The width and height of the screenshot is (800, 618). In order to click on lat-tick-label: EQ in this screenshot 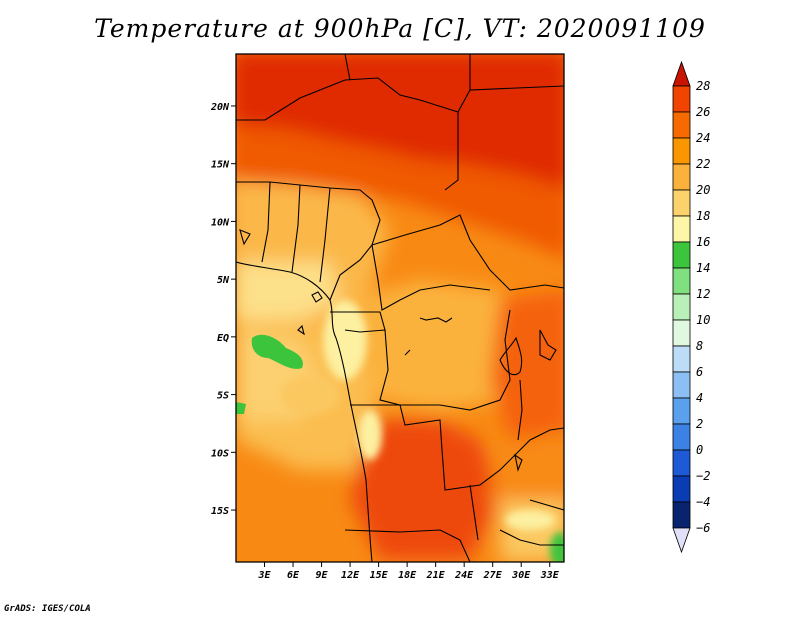, I will do `click(223, 338)`.